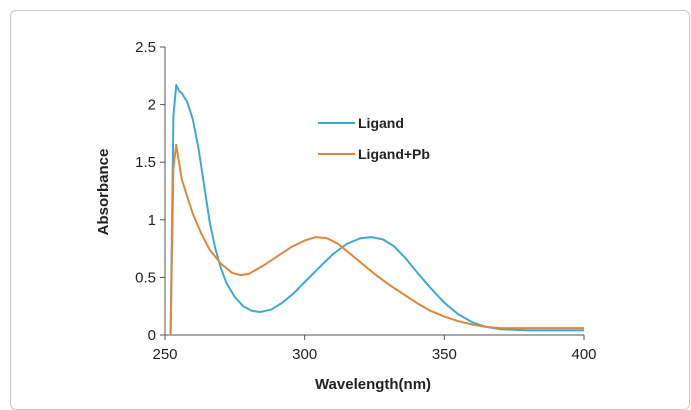 The height and width of the screenshot is (410, 691). I want to click on y-tick-label: 2.5, so click(145, 47).